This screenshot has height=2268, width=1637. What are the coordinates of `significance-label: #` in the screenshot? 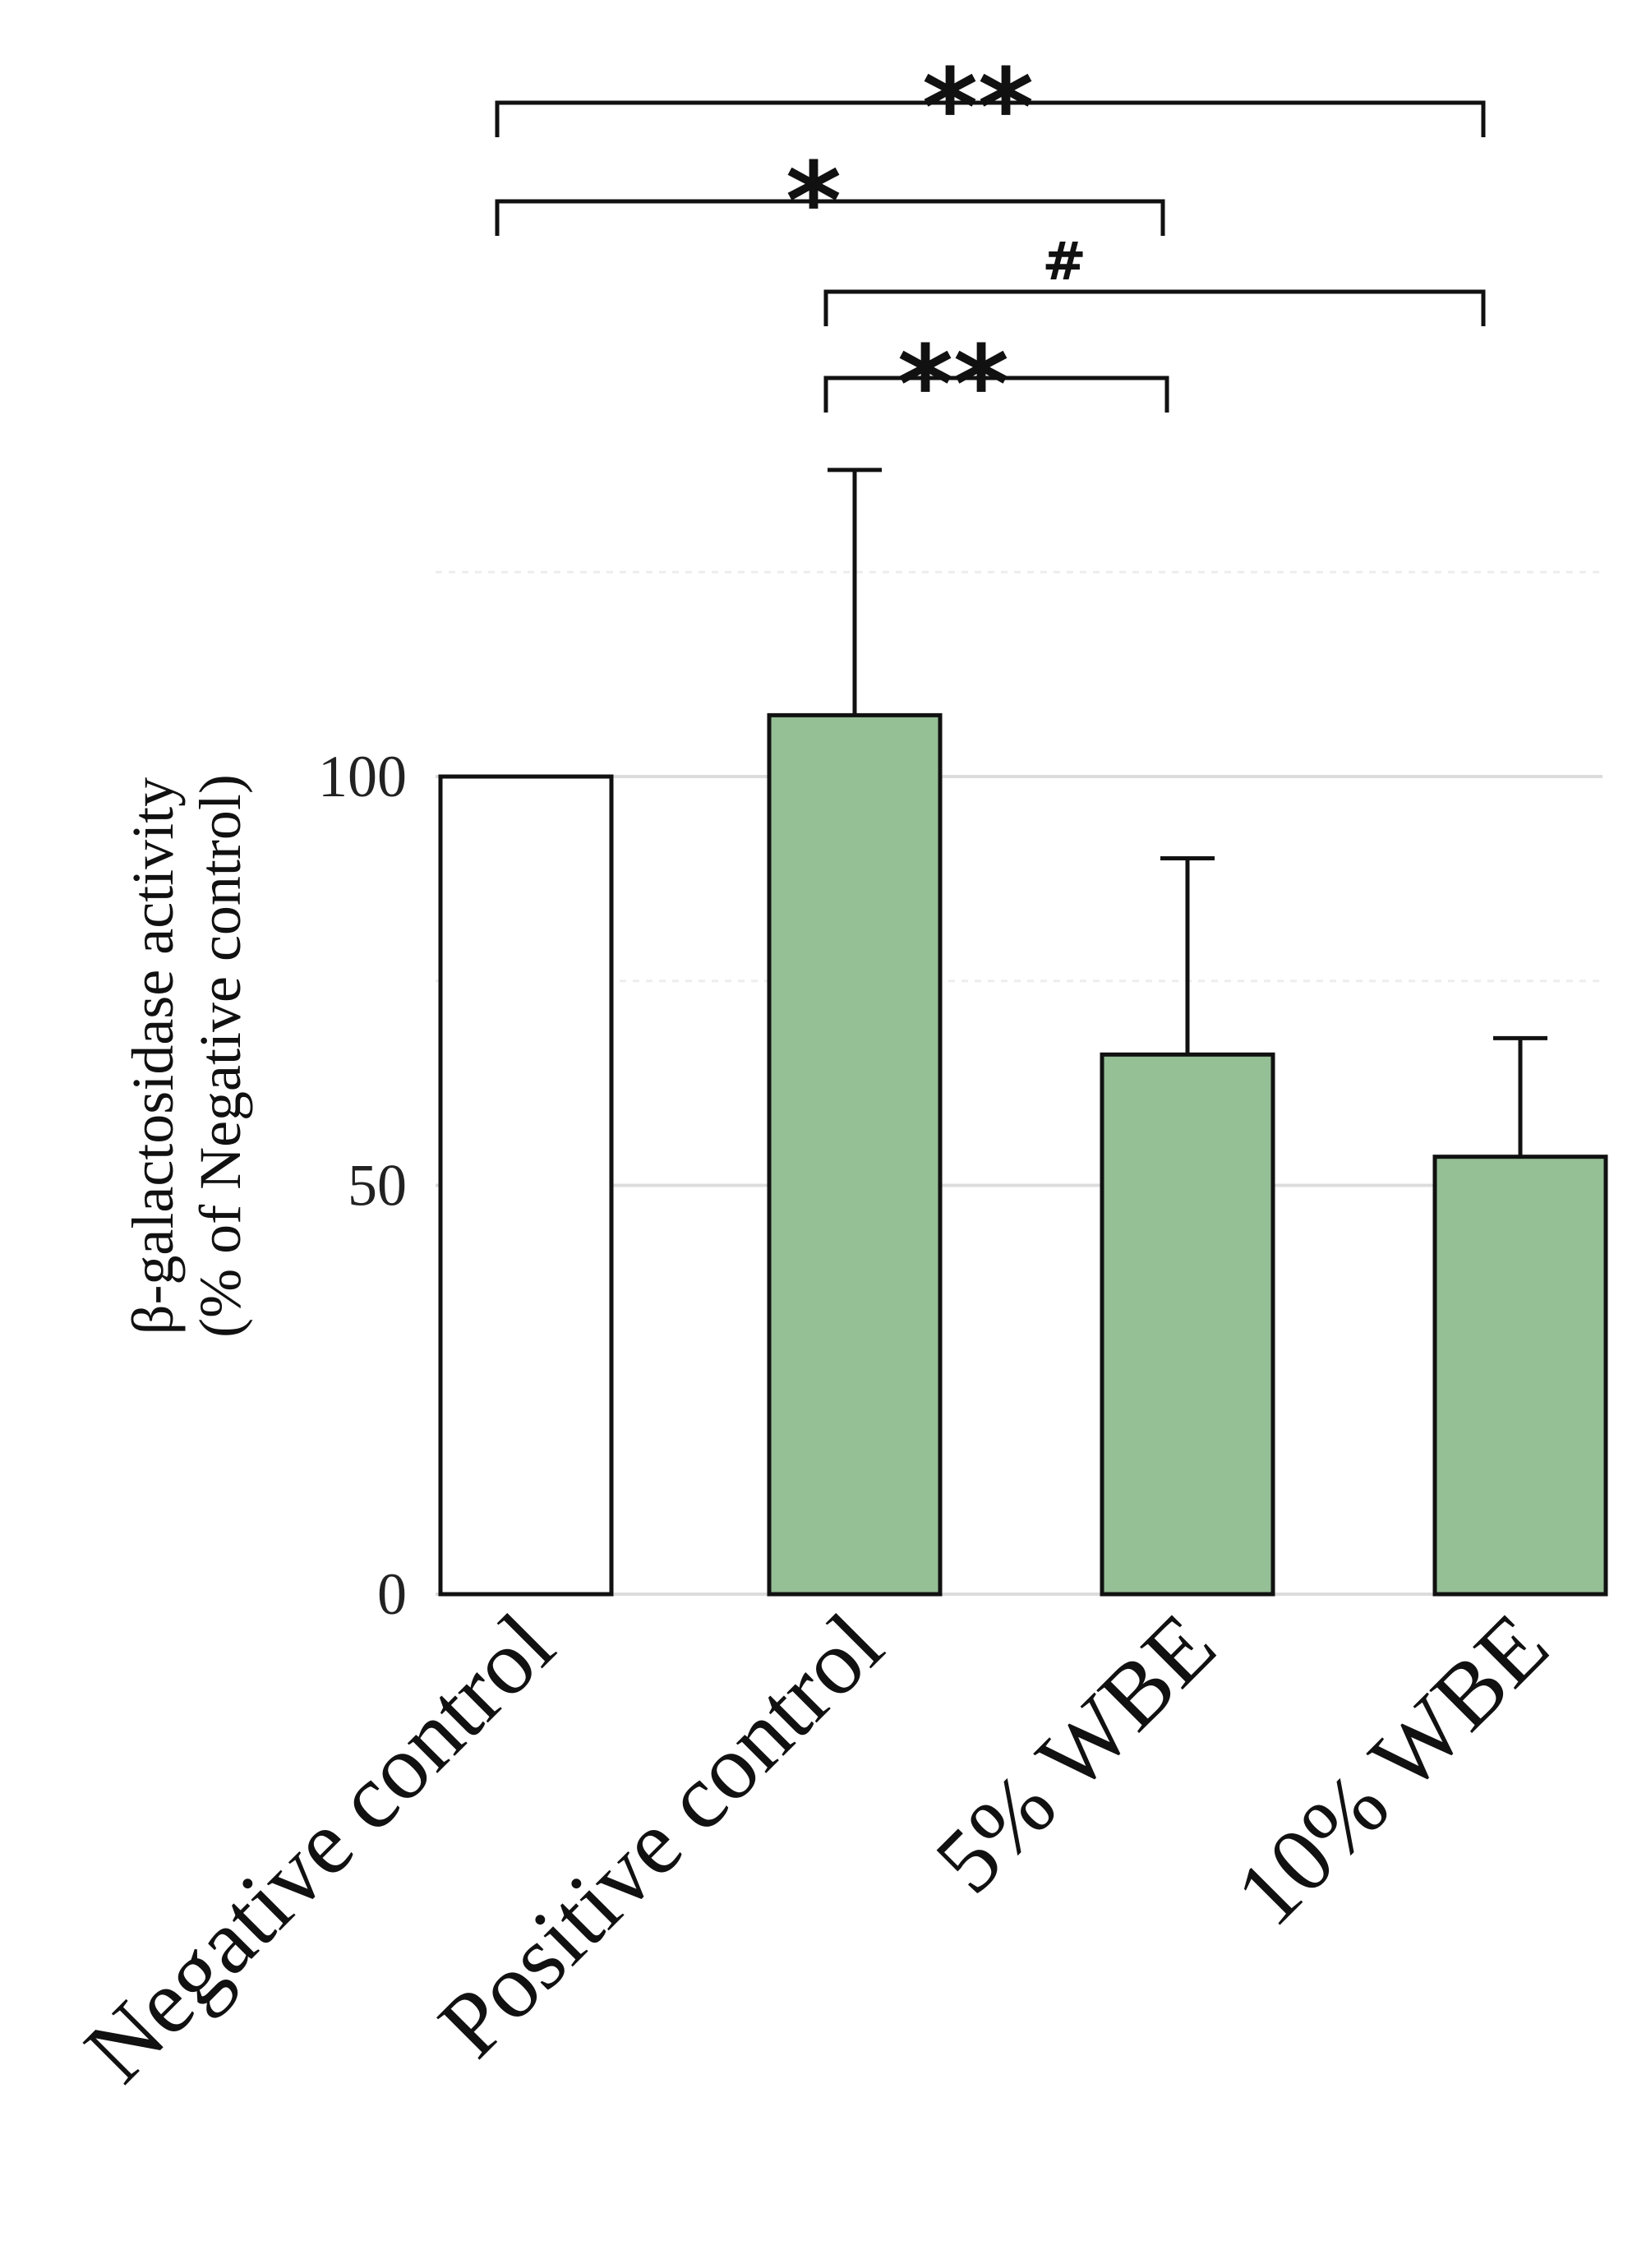 It's located at (1064, 262).